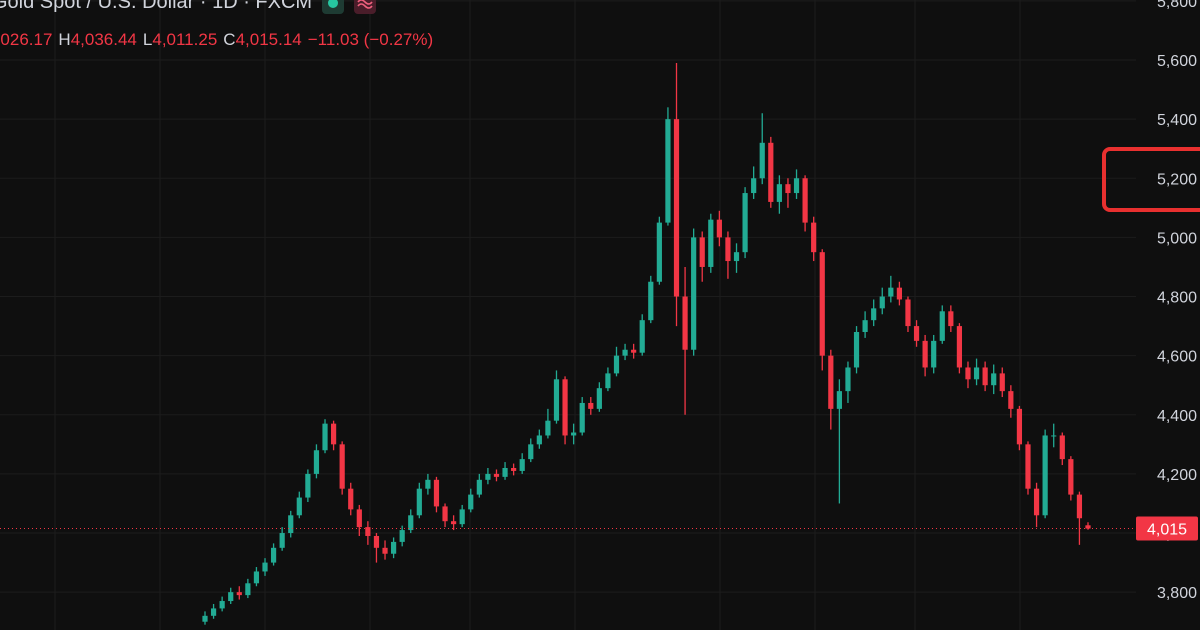 The image size is (1200, 630). I want to click on y-tick-label: 5,800, so click(1177, 5).